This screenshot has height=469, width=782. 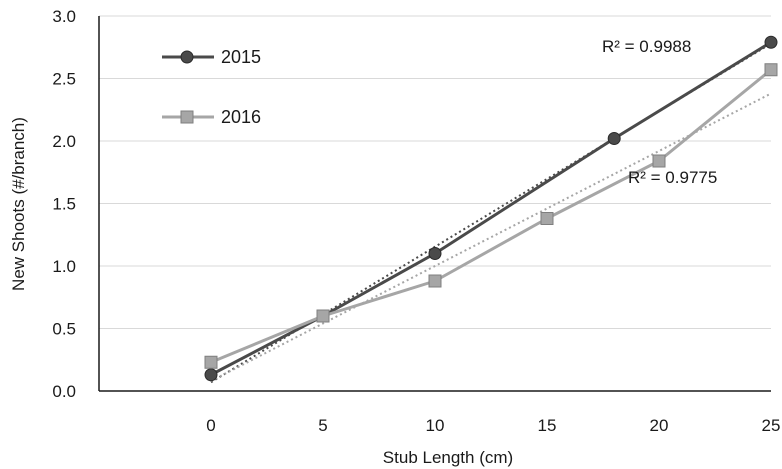 I want to click on y-tick-label: 0.5, so click(x=64, y=329).